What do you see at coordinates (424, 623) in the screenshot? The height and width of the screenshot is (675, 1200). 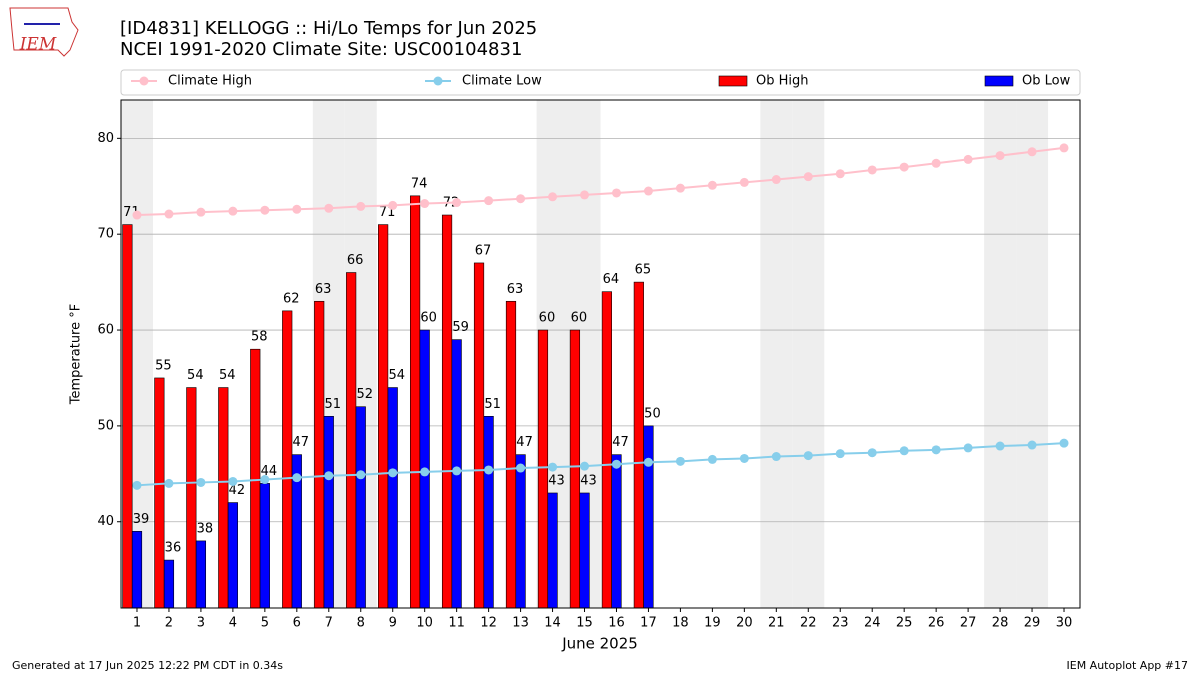 I see `x-tick-label: 10` at bounding box center [424, 623].